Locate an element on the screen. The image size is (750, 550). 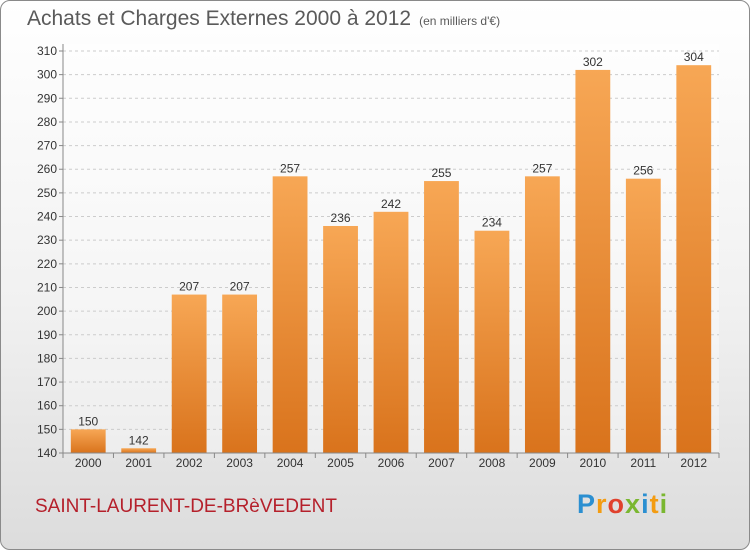
data-label-2005: 236 is located at coordinates (341, 218).